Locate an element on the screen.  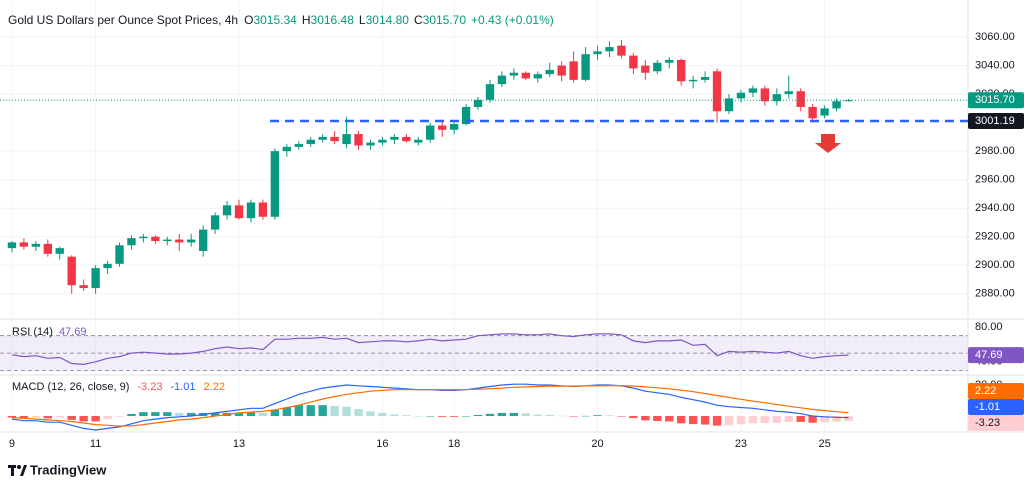
high-value: 3016.48 is located at coordinates (333, 20).